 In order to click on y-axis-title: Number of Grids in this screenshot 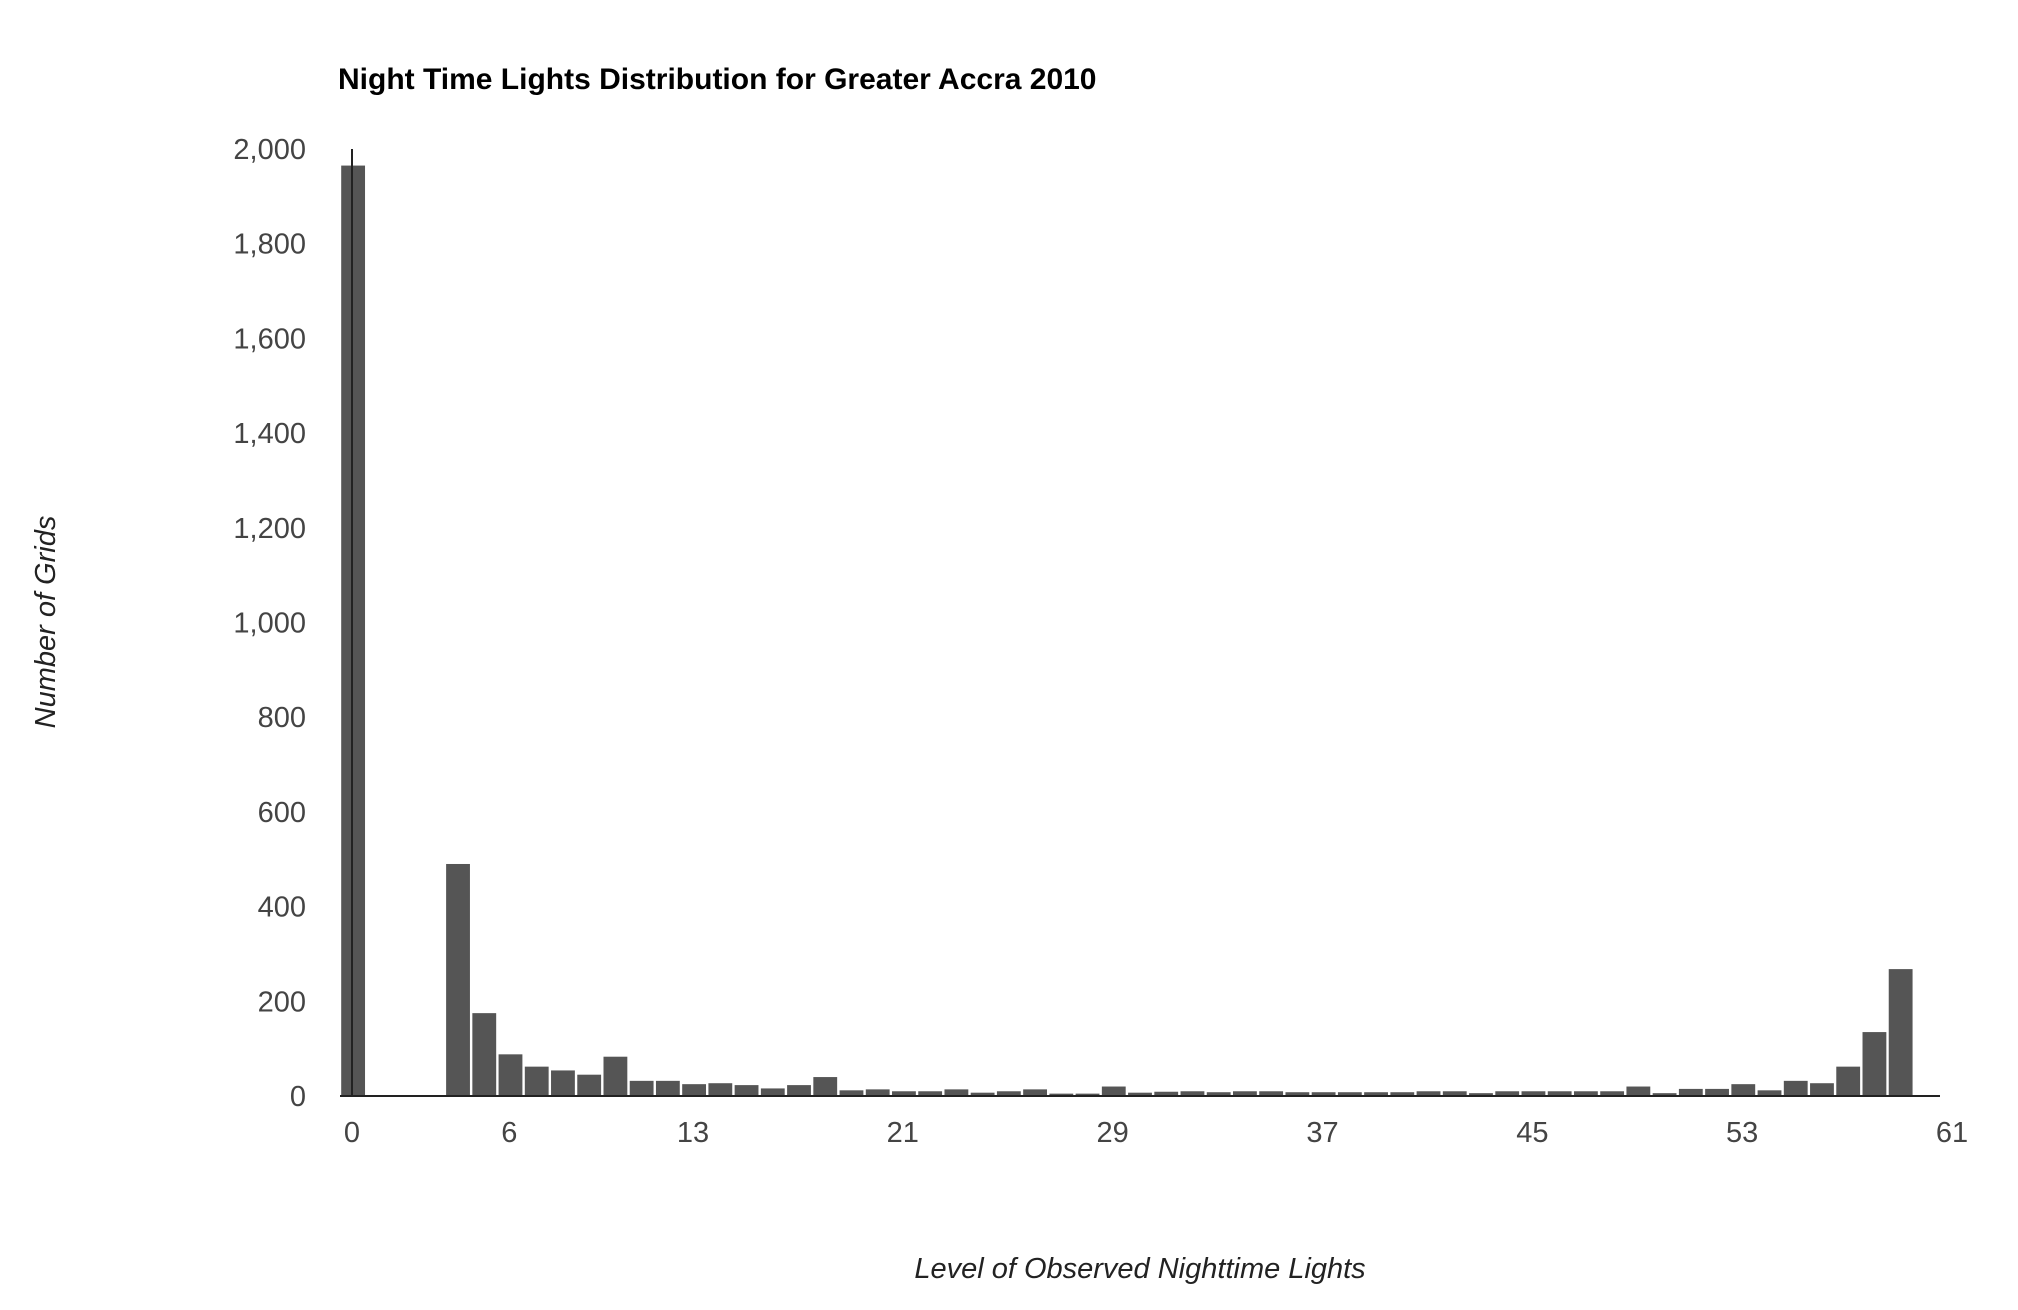, I will do `click(46, 622)`.